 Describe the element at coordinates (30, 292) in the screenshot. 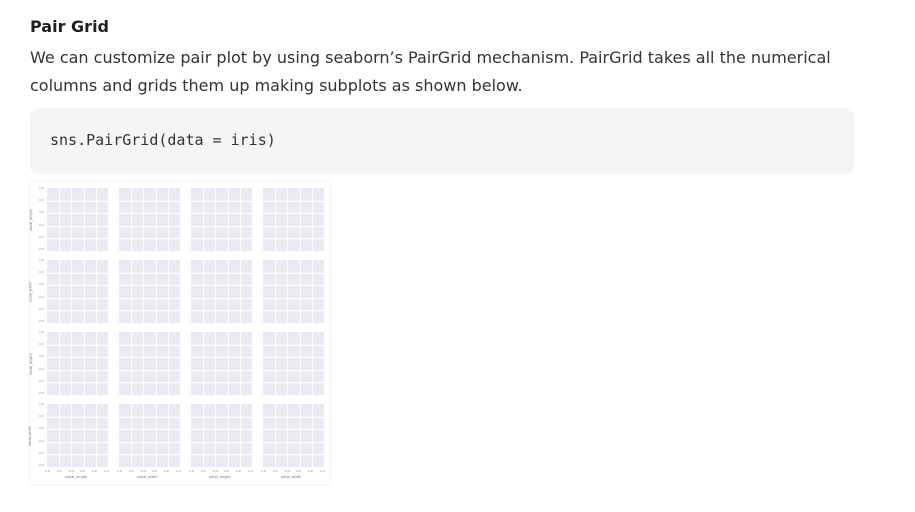

I see `y-axis-label: sepal_width` at that location.